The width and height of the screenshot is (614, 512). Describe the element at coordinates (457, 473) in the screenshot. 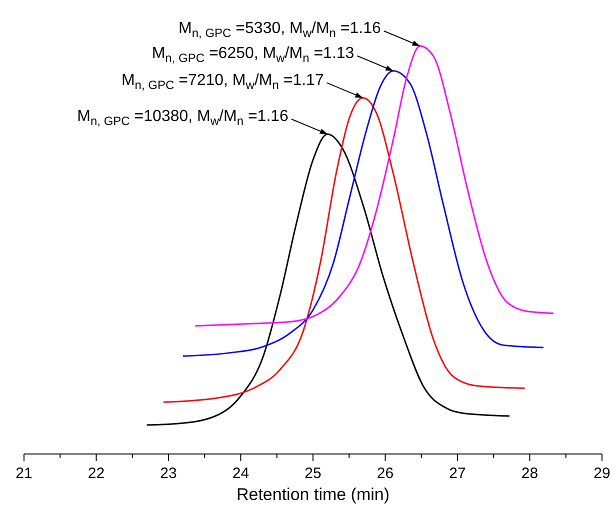

I see `x-tick-label: 27` at that location.